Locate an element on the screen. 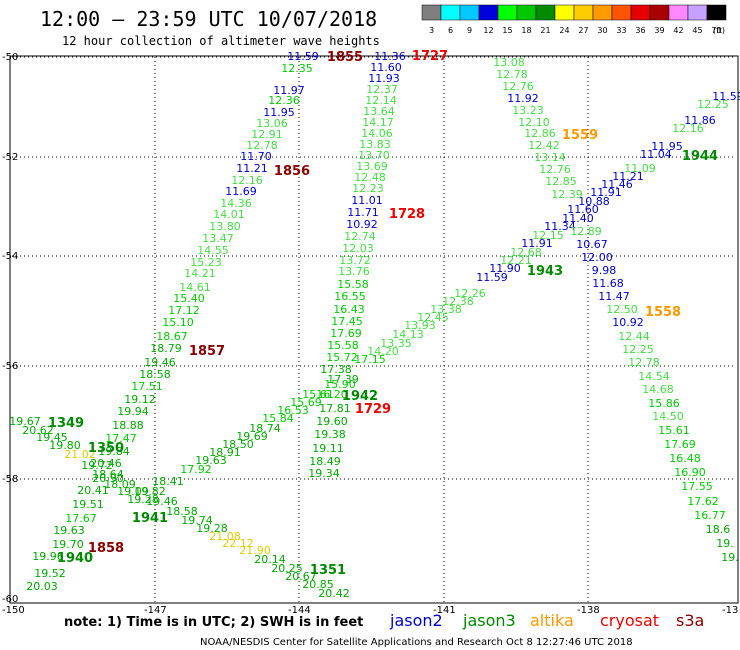 The image size is (740, 650). wave-height-label: 13.08 is located at coordinates (509, 62).